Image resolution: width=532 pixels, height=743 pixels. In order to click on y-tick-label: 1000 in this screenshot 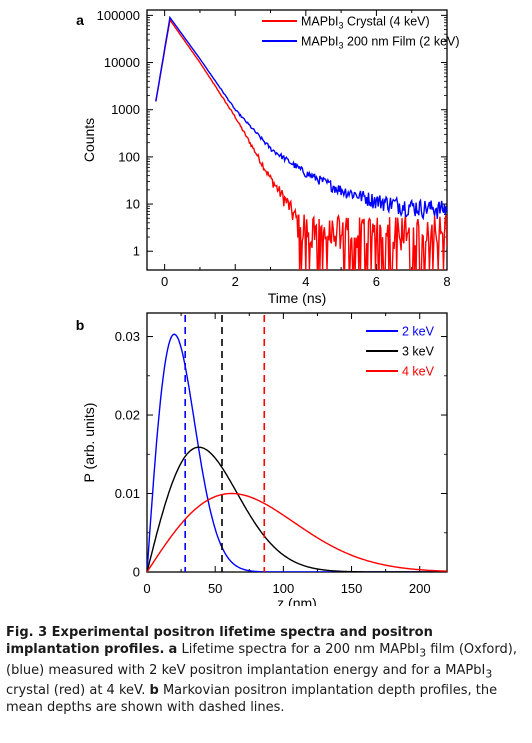, I will do `click(125, 109)`.